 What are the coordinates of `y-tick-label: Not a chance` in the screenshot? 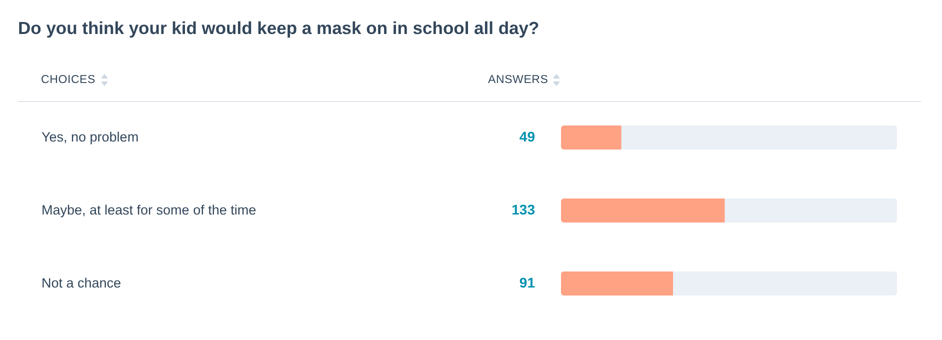 It's located at (82, 283).